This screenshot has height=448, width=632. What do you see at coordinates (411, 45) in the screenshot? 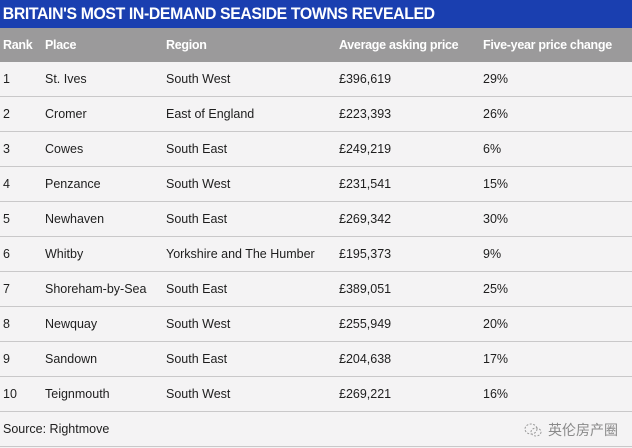
I see `header-price: Average asking price` at bounding box center [411, 45].